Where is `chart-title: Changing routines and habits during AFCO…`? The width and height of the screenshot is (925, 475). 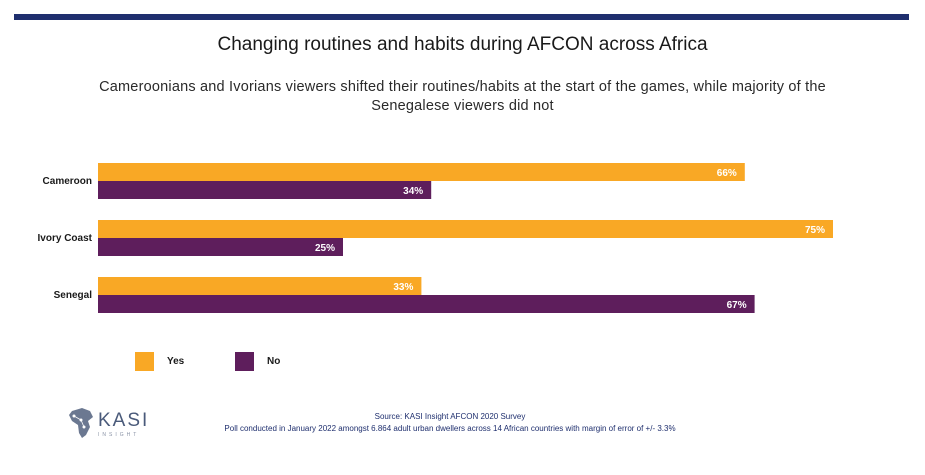
chart-title: Changing routines and habits during AFCO… is located at coordinates (462, 44).